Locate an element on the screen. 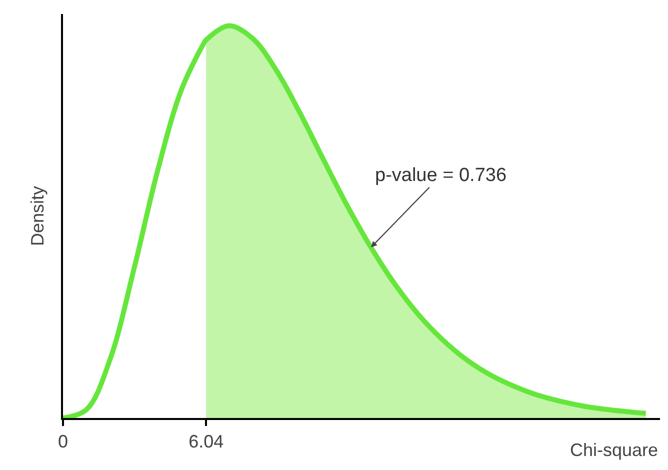 The height and width of the screenshot is (470, 668). annotation: p-value = 0.736 is located at coordinates (441, 175).